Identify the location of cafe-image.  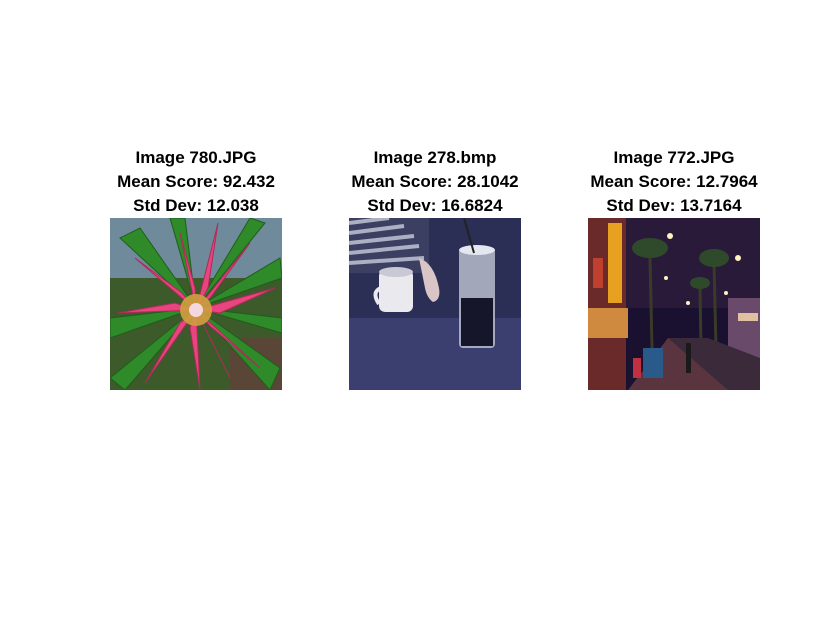
(435, 304).